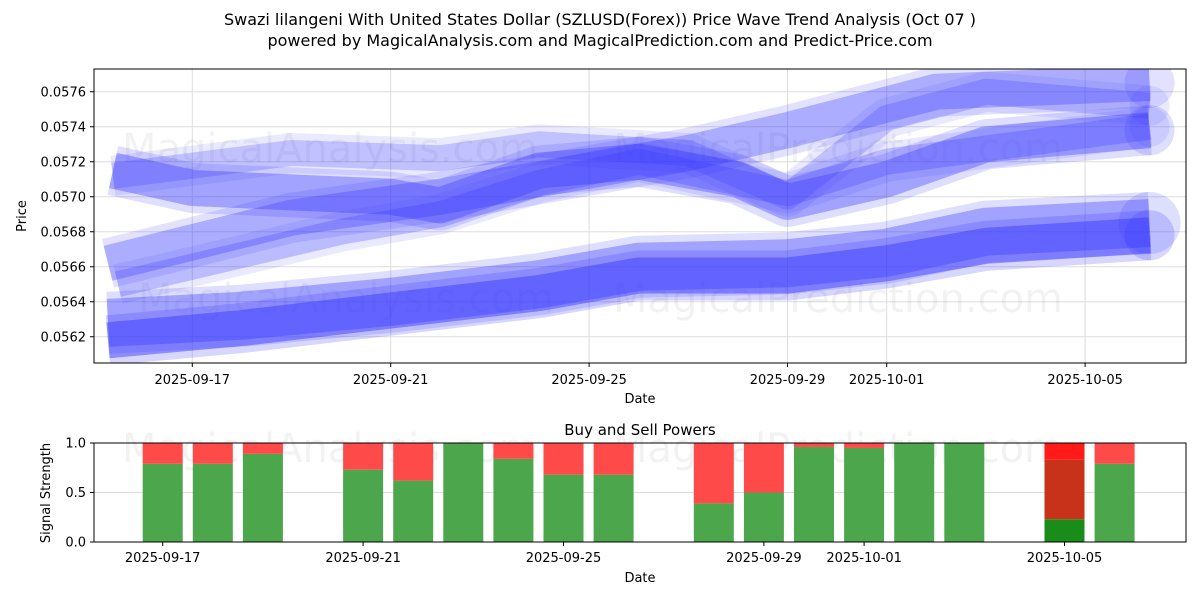 The image size is (1200, 600). I want to click on main-x-tick-label: 2025-09-17, so click(193, 380).